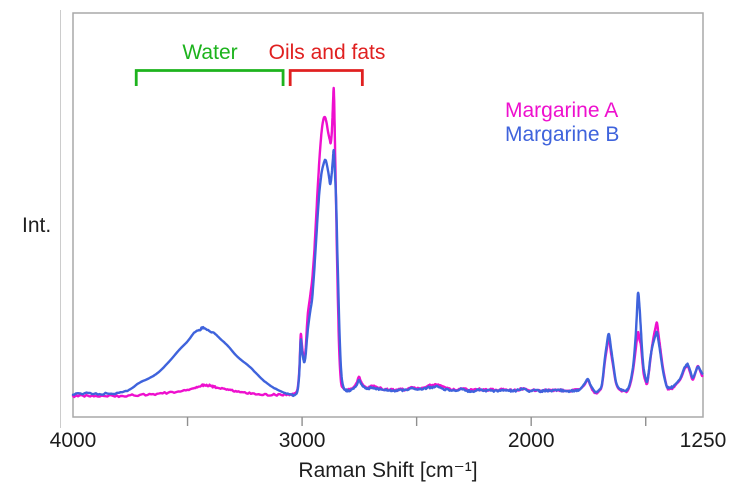 The height and width of the screenshot is (497, 750). What do you see at coordinates (37, 225) in the screenshot?
I see `y-axis-label: Int.` at bounding box center [37, 225].